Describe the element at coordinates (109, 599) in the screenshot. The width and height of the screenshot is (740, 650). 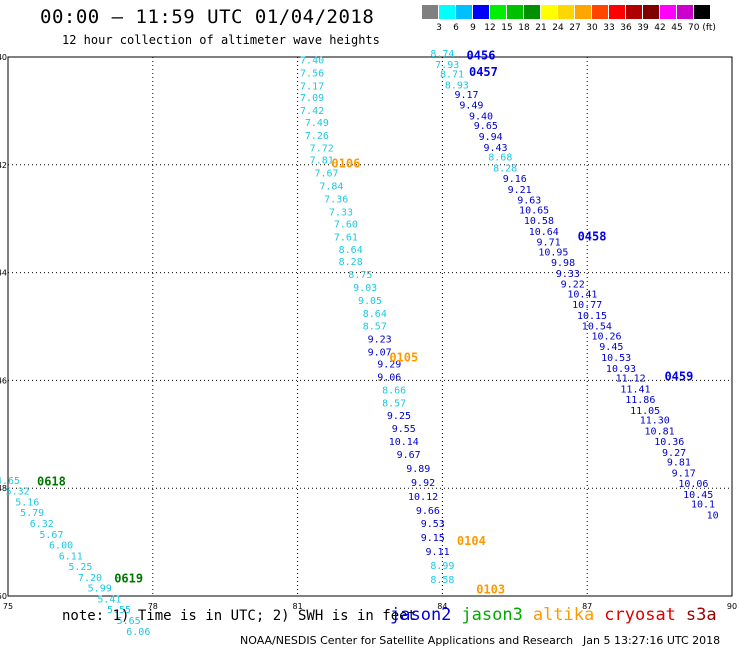
I see `wave-height-value: 5.41` at that location.